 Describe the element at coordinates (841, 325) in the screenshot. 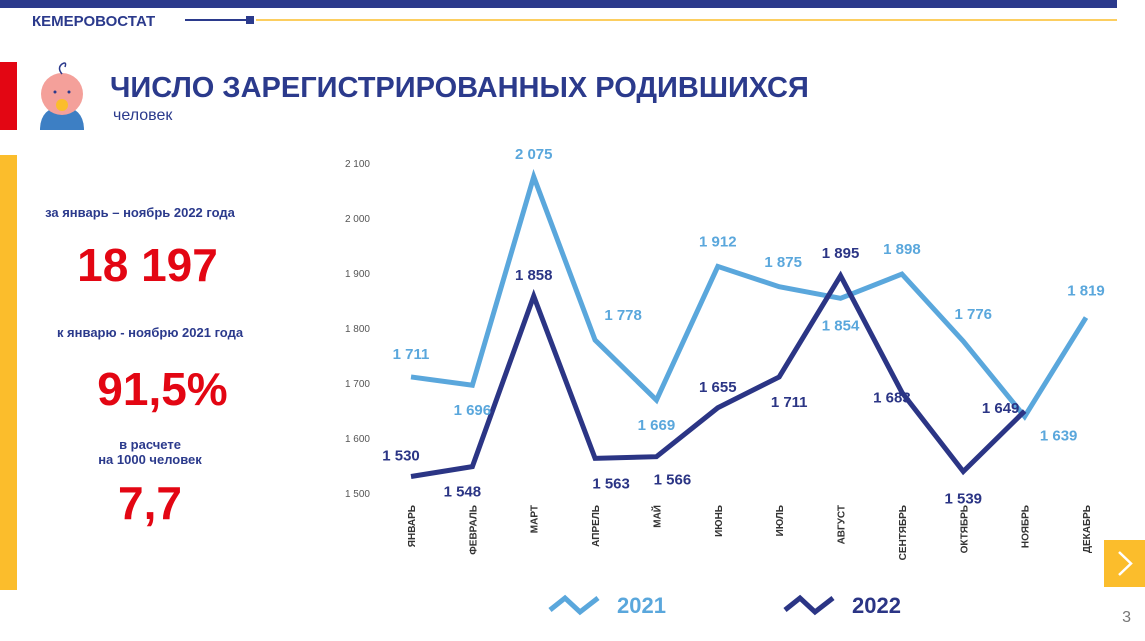

I see `data-label: 1 854` at that location.